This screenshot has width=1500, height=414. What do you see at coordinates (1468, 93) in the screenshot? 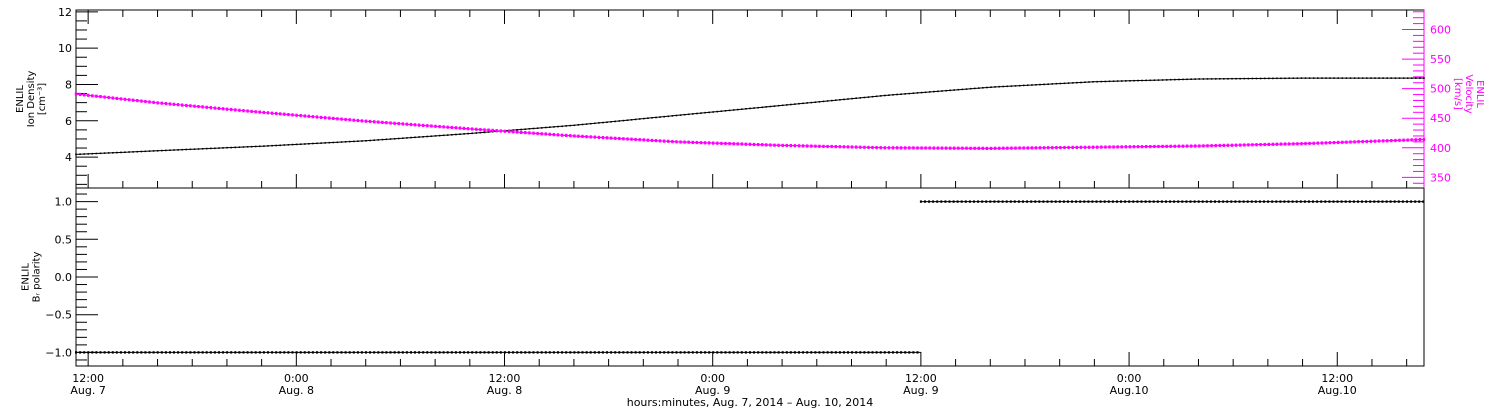
I see `velocity-axis-title-line: Velocity` at bounding box center [1468, 93].